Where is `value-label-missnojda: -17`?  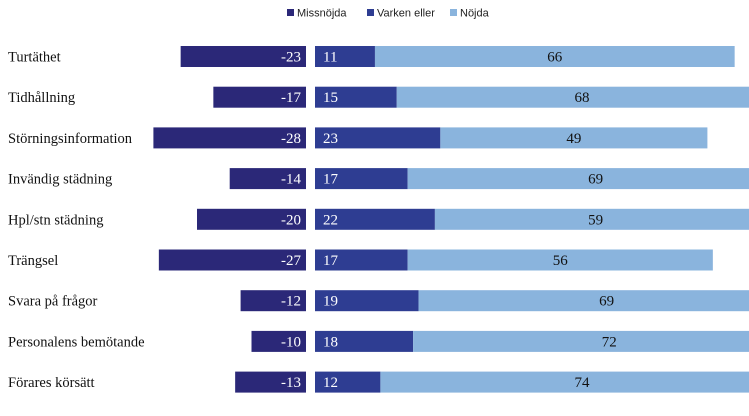 value-label-missnojda: -17 is located at coordinates (291, 98).